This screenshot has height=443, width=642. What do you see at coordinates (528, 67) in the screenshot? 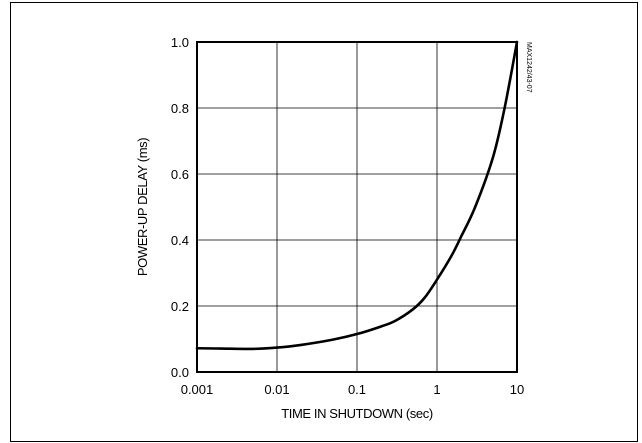
I see `figure-id-note: MAX1242/43-07` at bounding box center [528, 67].